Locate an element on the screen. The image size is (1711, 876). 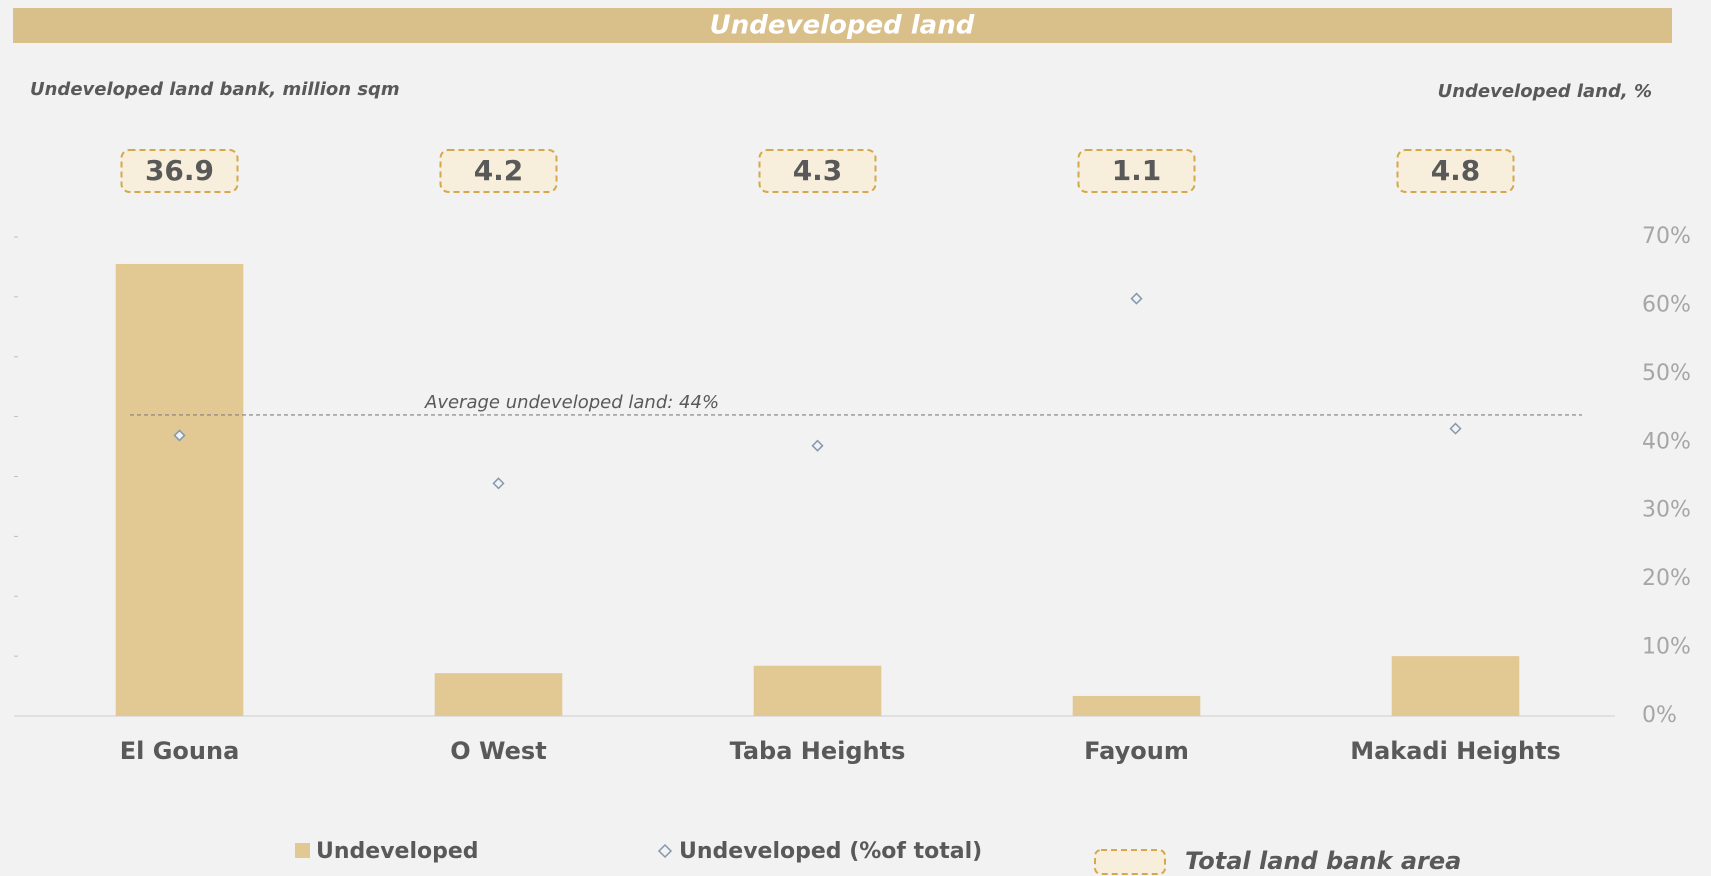
x-tick-label: Makadi Heights is located at coordinates (1455, 751).